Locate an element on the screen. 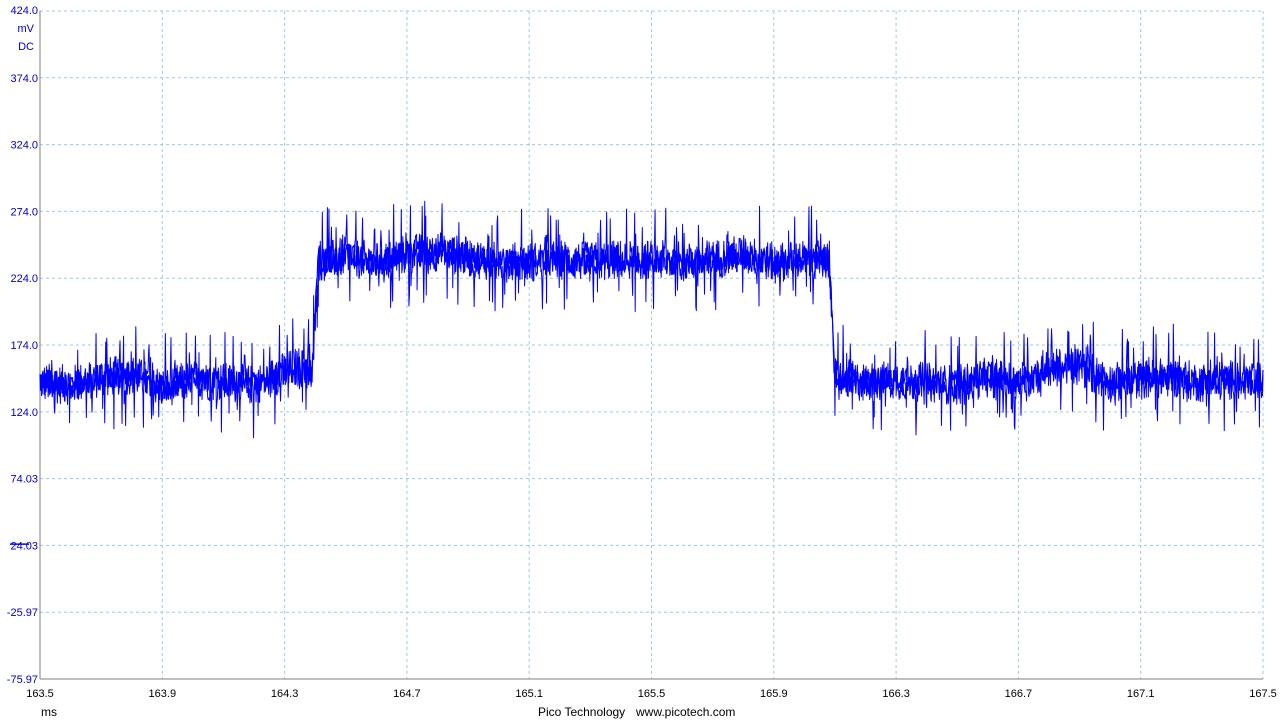  x-tick-label: 164.3 is located at coordinates (285, 694).